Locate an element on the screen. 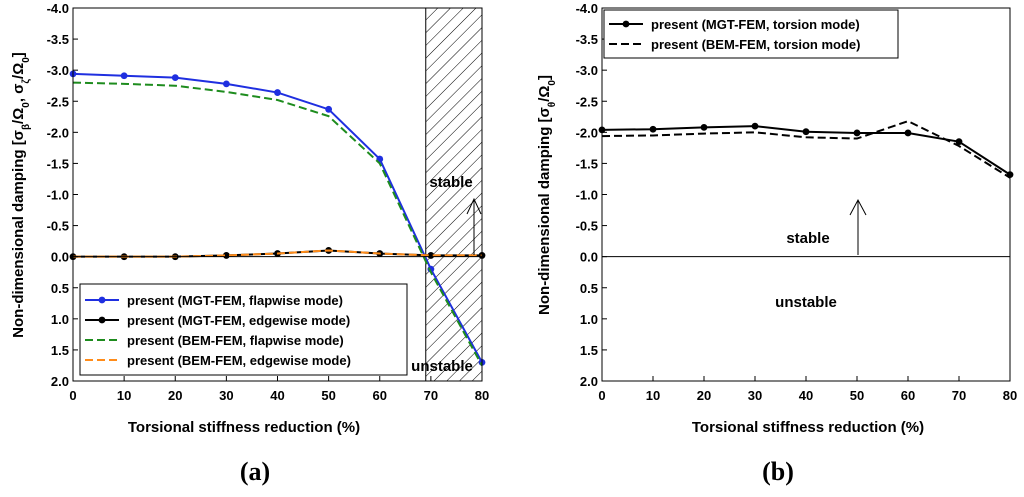  stable-label-b: stable is located at coordinates (807, 238).